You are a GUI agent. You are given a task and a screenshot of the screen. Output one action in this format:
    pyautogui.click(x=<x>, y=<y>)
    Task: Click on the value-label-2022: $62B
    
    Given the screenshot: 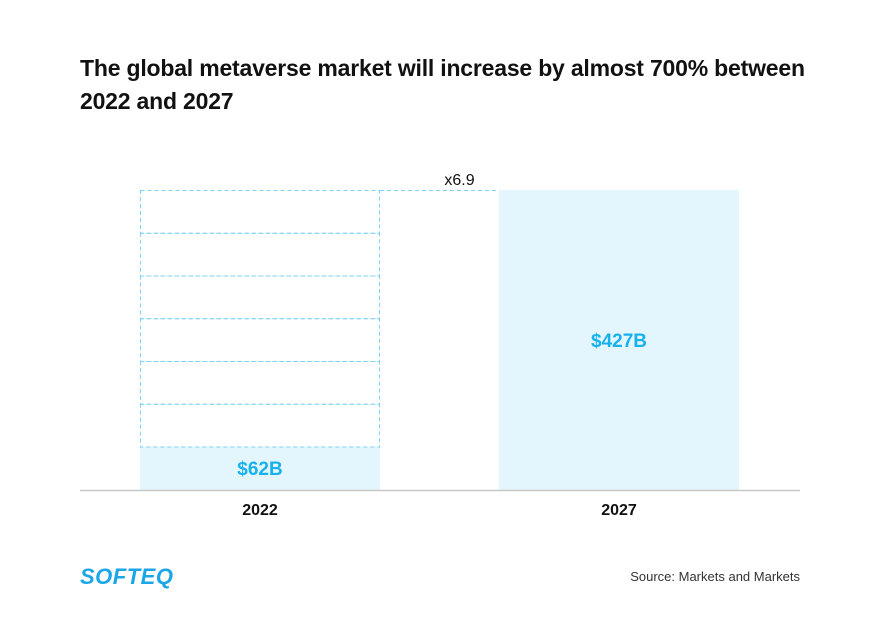 What is the action you would take?
    pyautogui.click(x=259, y=469)
    